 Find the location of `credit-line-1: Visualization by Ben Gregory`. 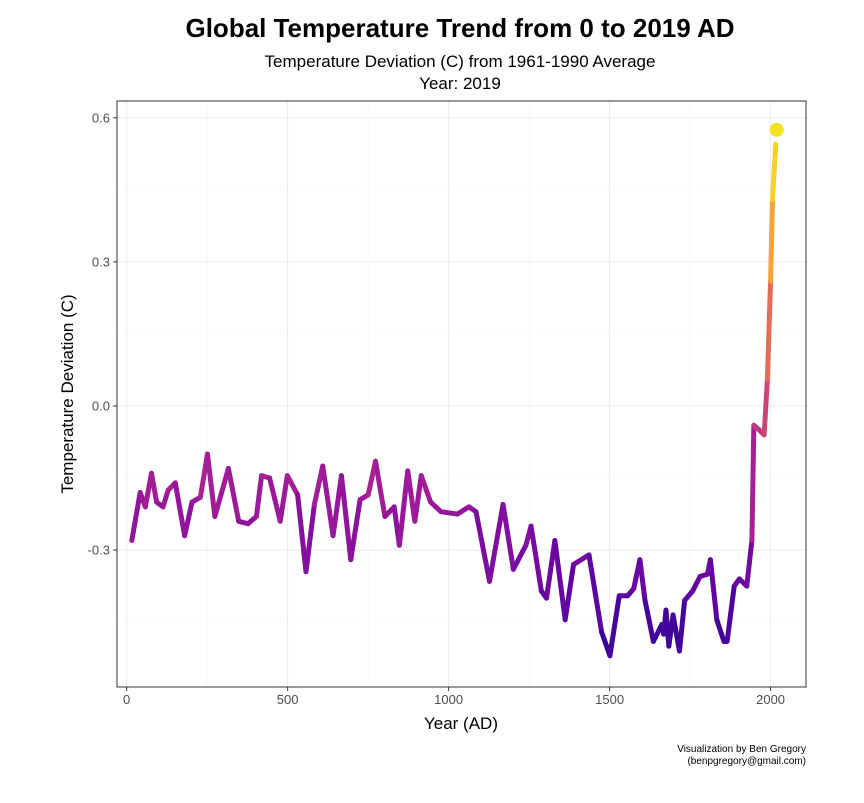

credit-line-1: Visualization by Ben Gregory is located at coordinates (741, 749).